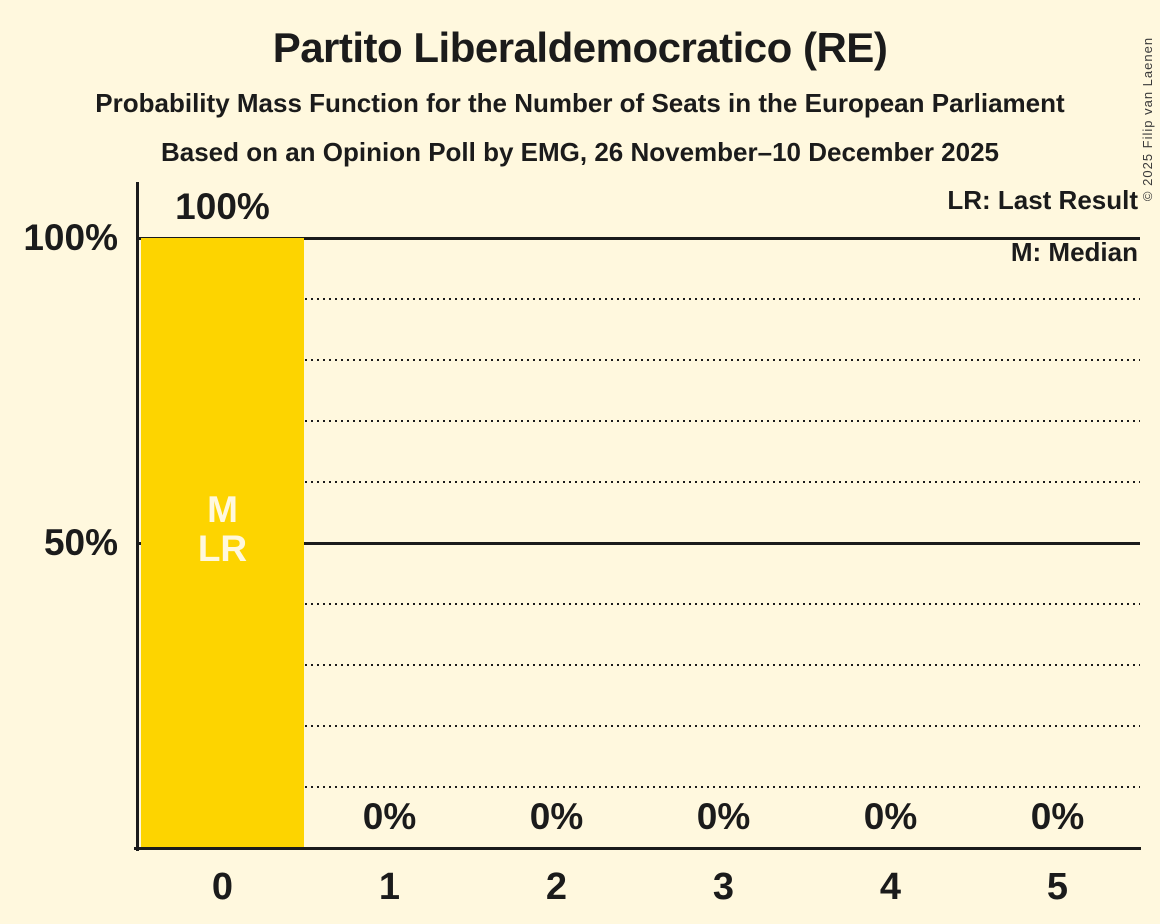 Image resolution: width=1160 pixels, height=924 pixels. Describe the element at coordinates (389, 816) in the screenshot. I see `bar-value-label-1: 0%` at that location.